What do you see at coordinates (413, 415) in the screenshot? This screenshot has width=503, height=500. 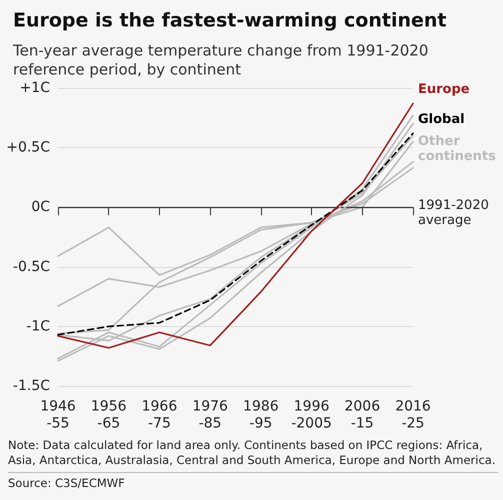 I see `x-tick-label: 2016 -25` at bounding box center [413, 415].